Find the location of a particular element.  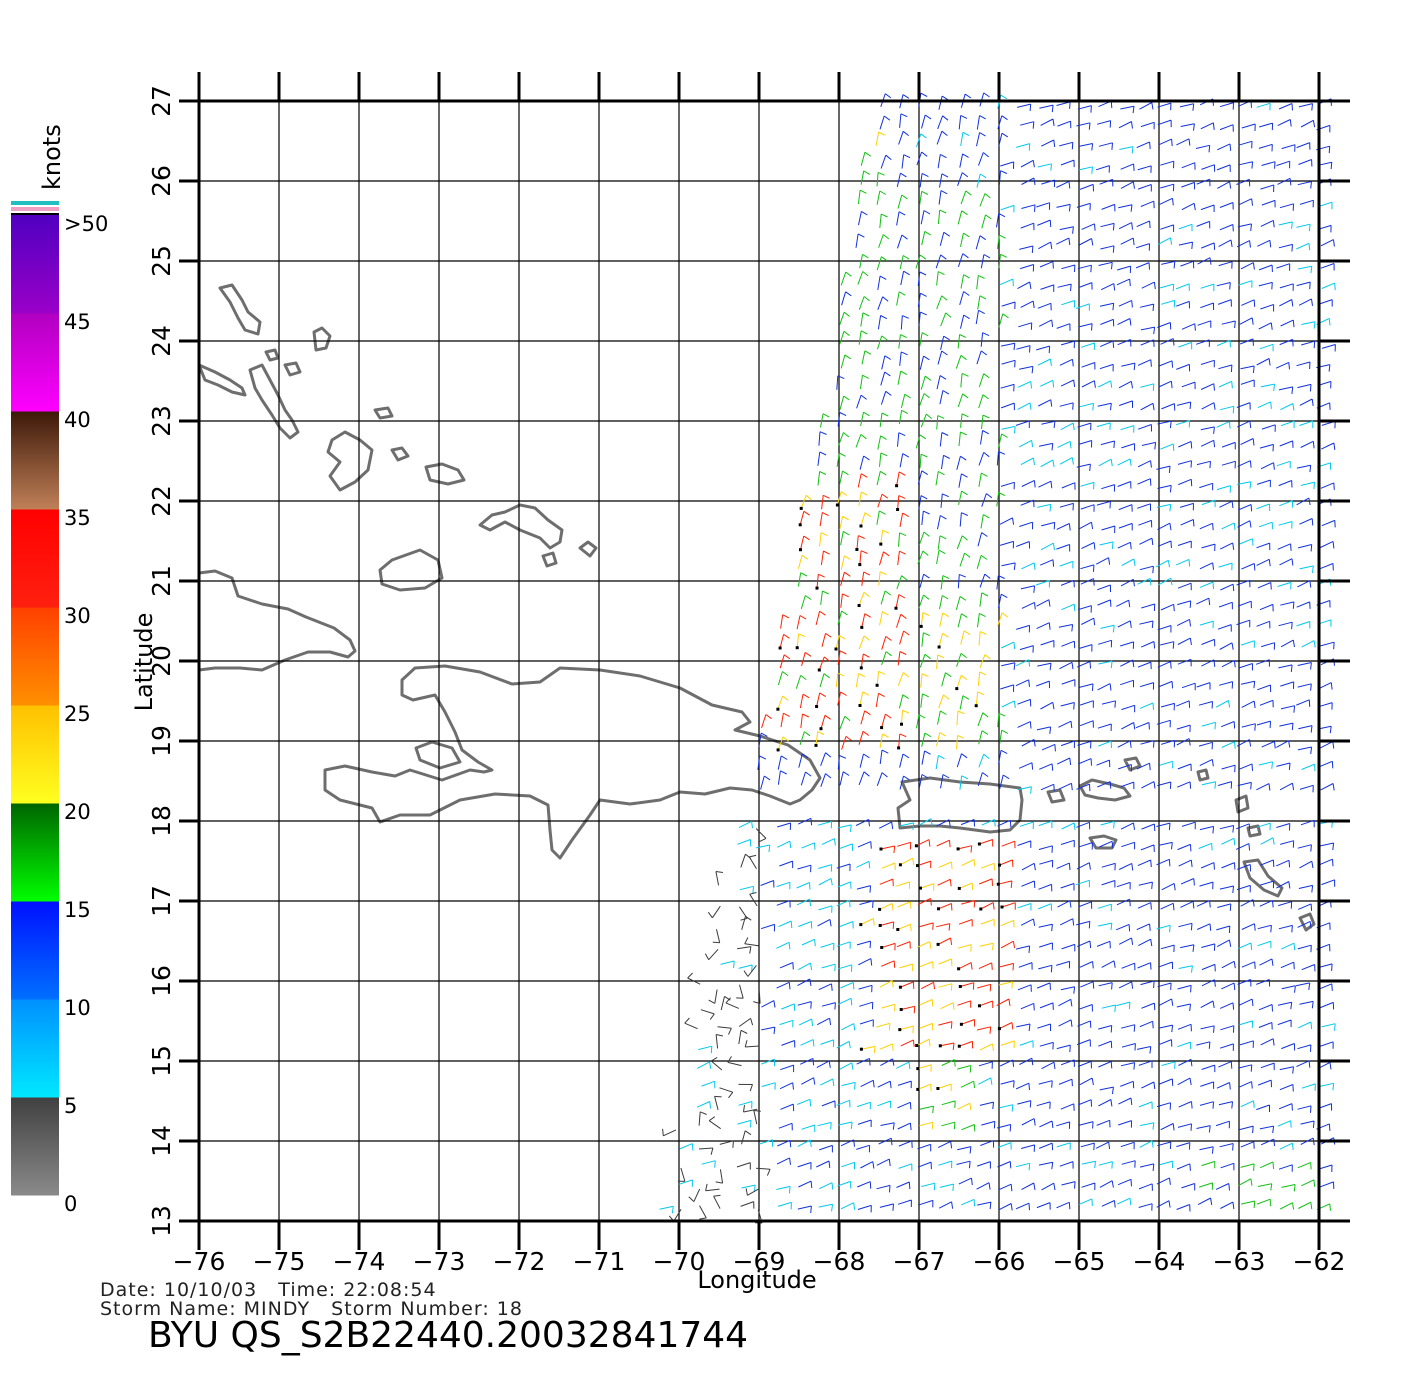

colorbar-cap is located at coordinates (35, 214).